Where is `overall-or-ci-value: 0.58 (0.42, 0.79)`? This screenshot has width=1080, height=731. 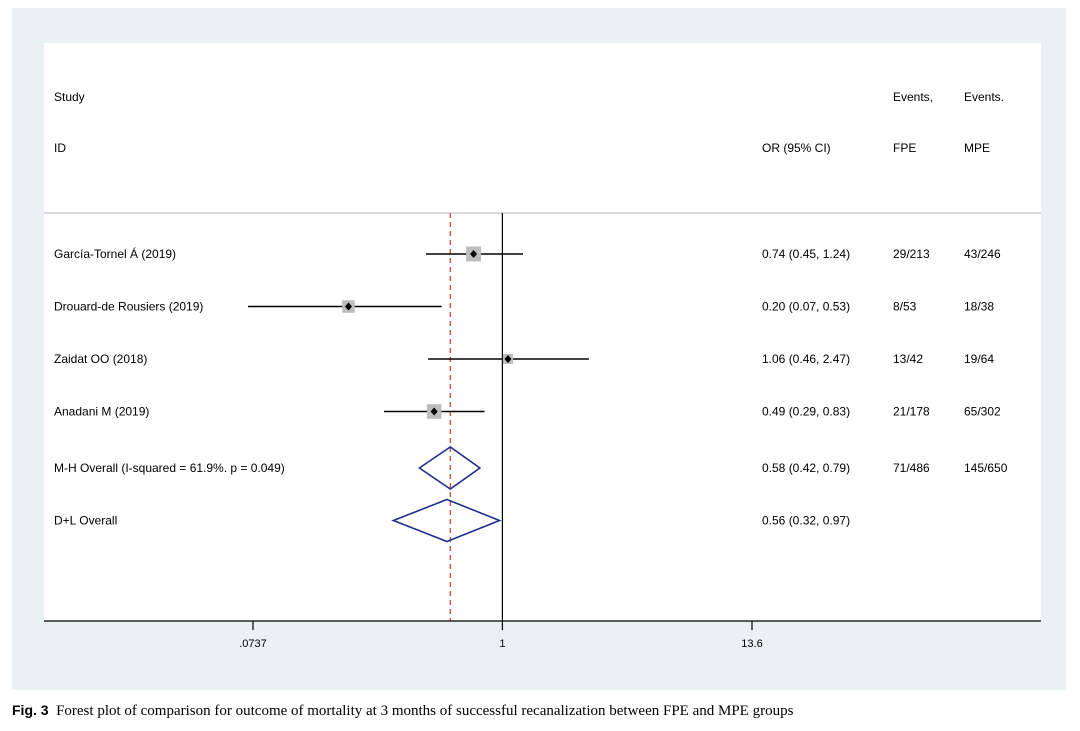 overall-or-ci-value: 0.58 (0.42, 0.79) is located at coordinates (806, 468).